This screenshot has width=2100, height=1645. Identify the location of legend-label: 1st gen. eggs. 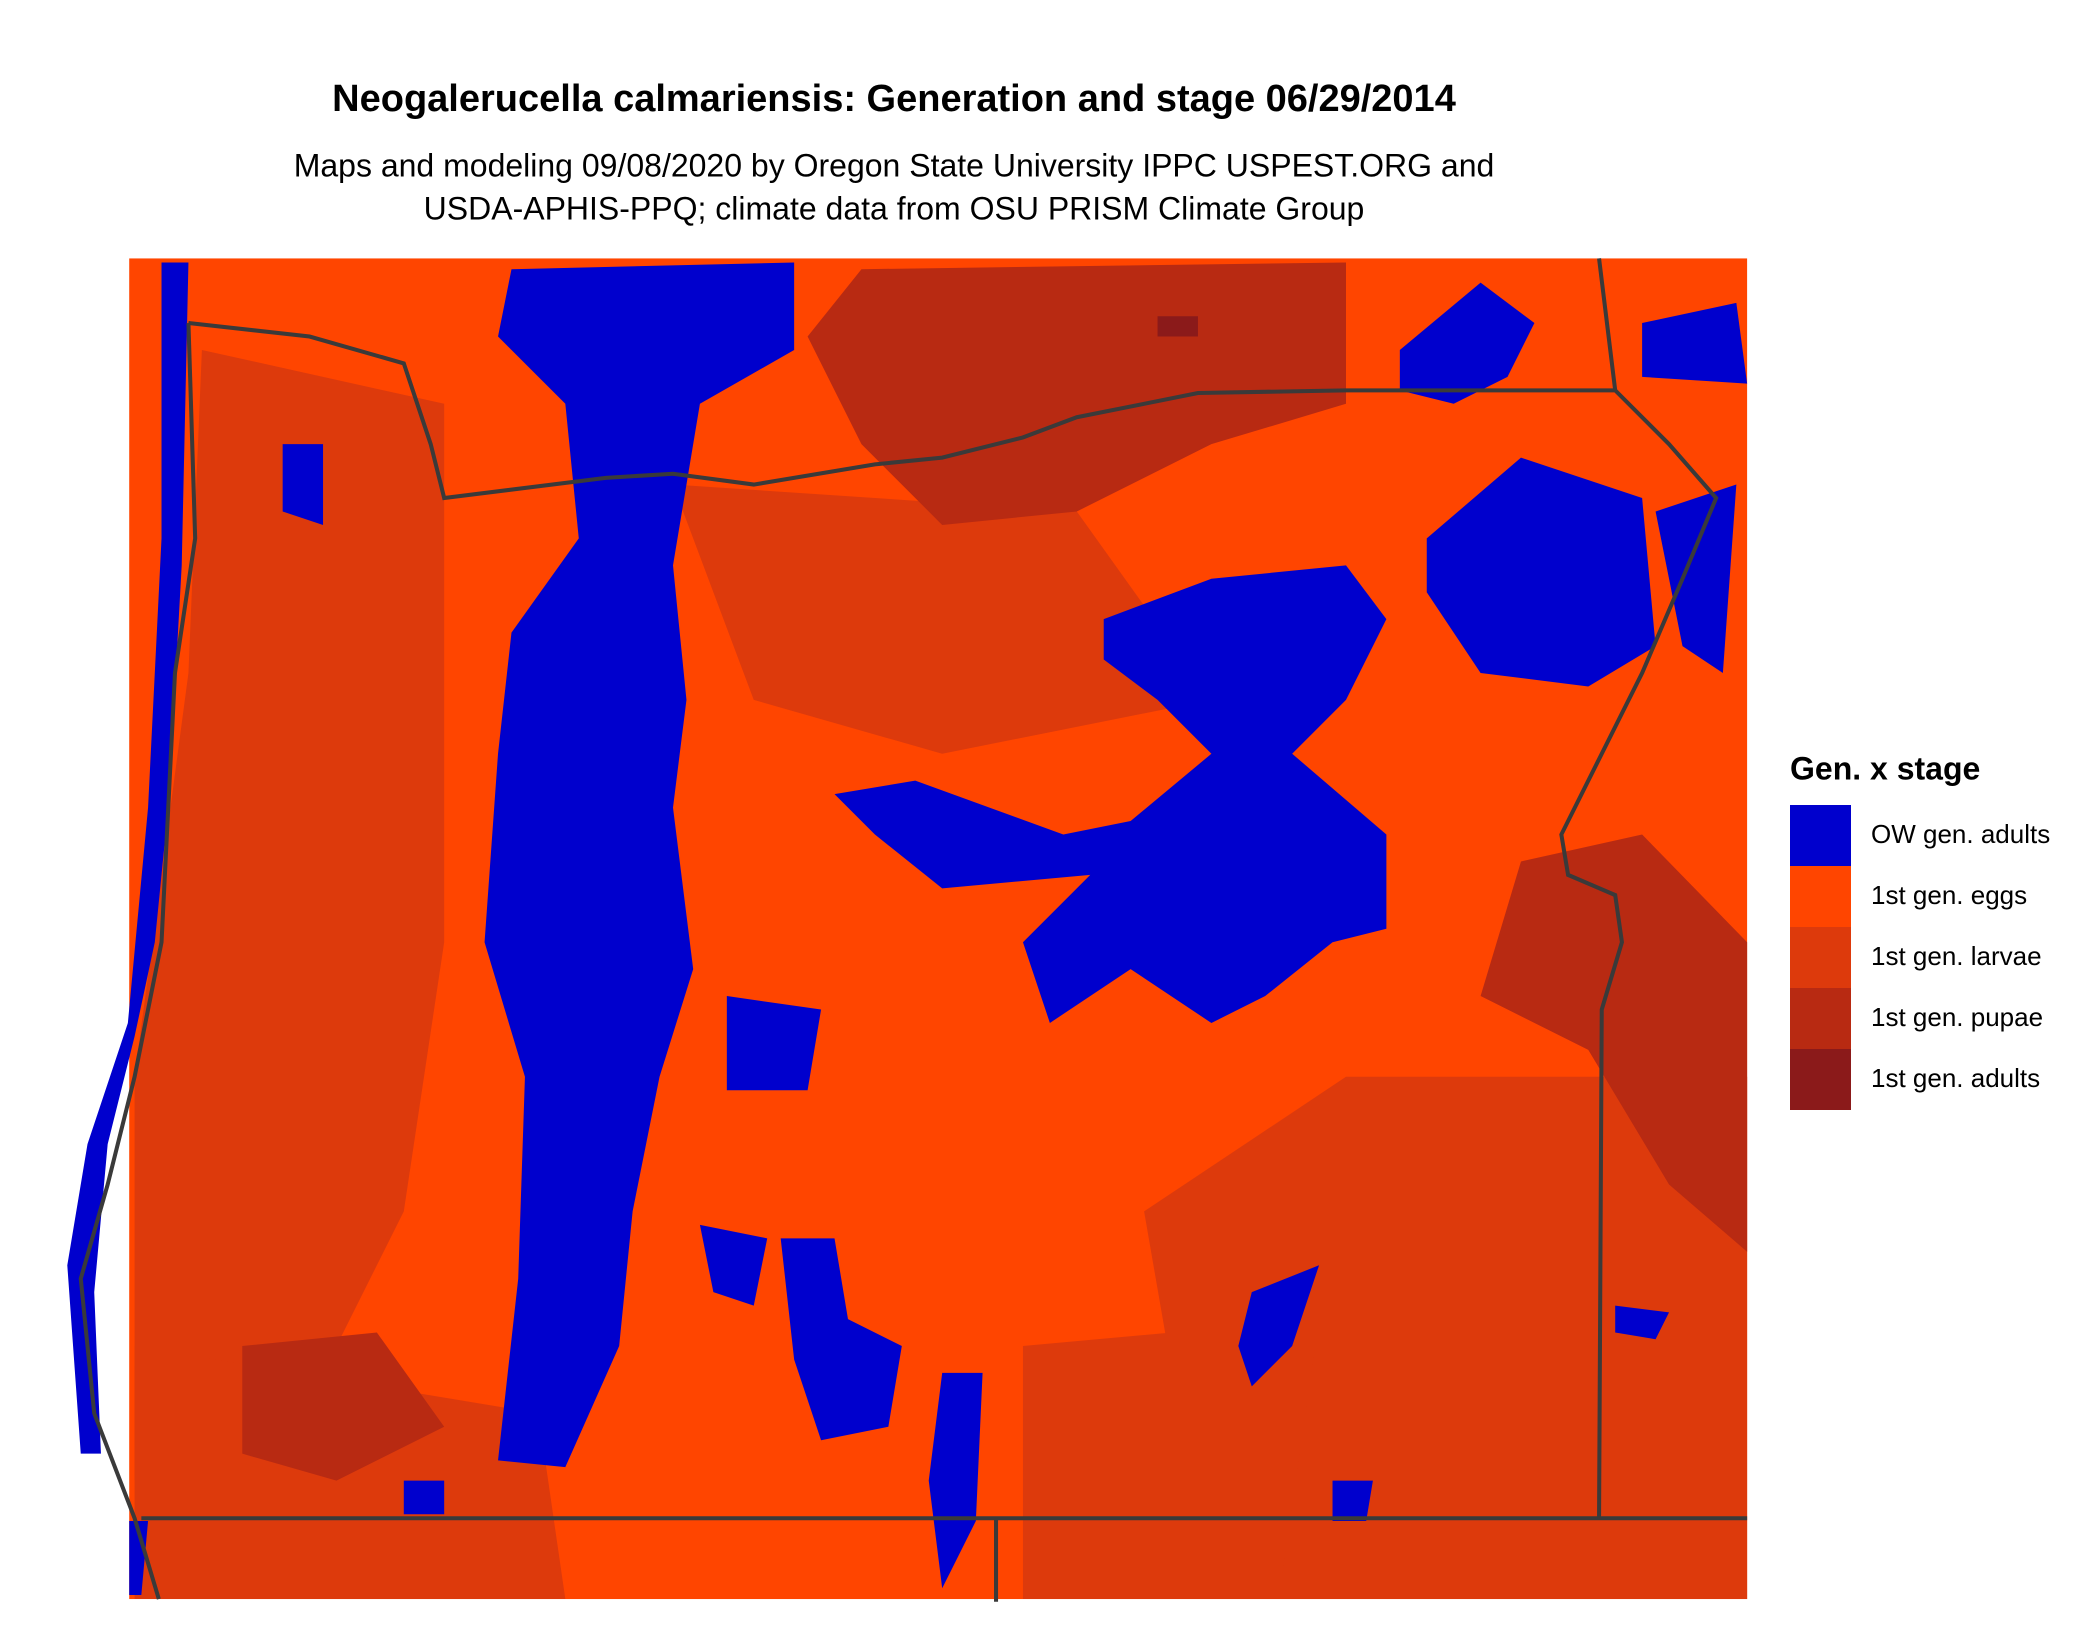
(1949, 895).